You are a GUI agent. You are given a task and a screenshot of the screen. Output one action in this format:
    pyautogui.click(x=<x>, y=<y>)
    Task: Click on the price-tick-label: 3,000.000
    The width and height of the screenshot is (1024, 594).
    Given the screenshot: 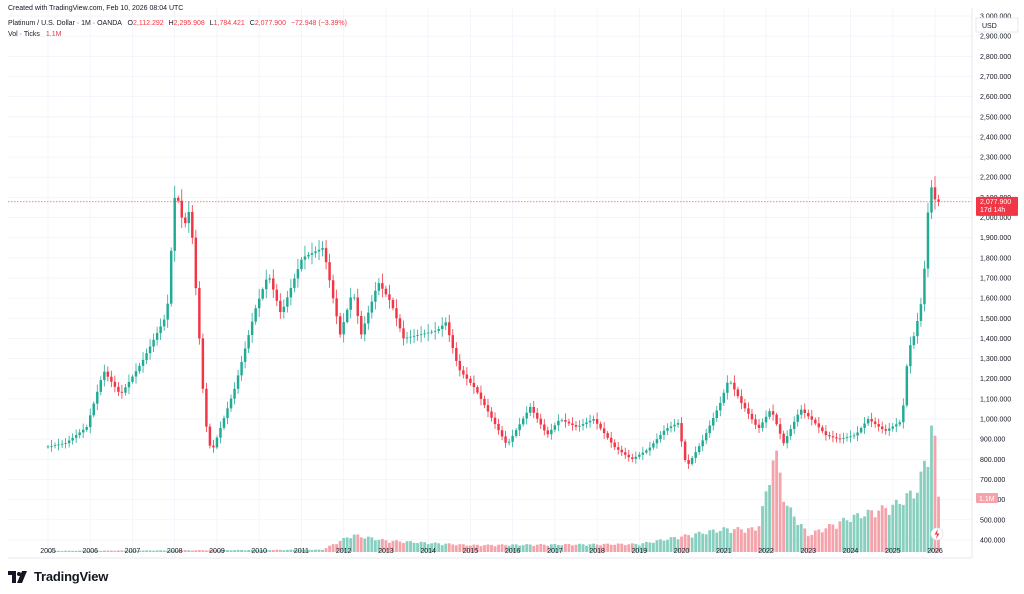 What is the action you would take?
    pyautogui.click(x=995, y=17)
    